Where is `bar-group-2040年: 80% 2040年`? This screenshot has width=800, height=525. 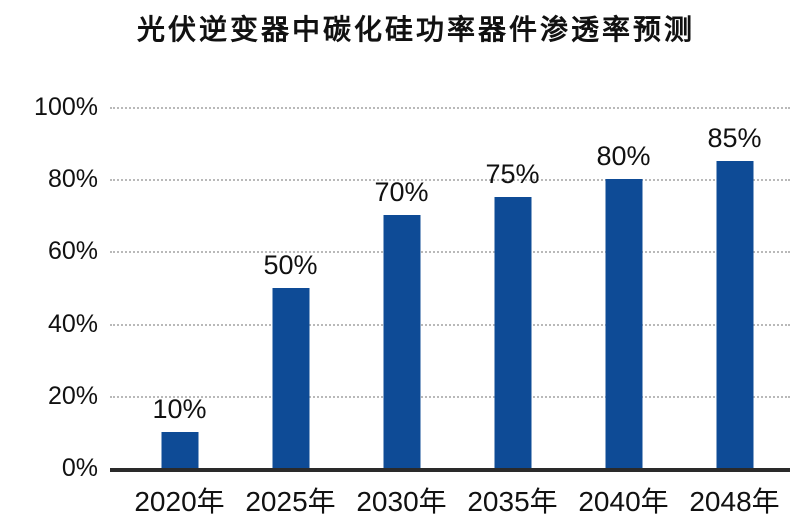
bar-group-2040年: 80% 2040年 is located at coordinates (623, 312).